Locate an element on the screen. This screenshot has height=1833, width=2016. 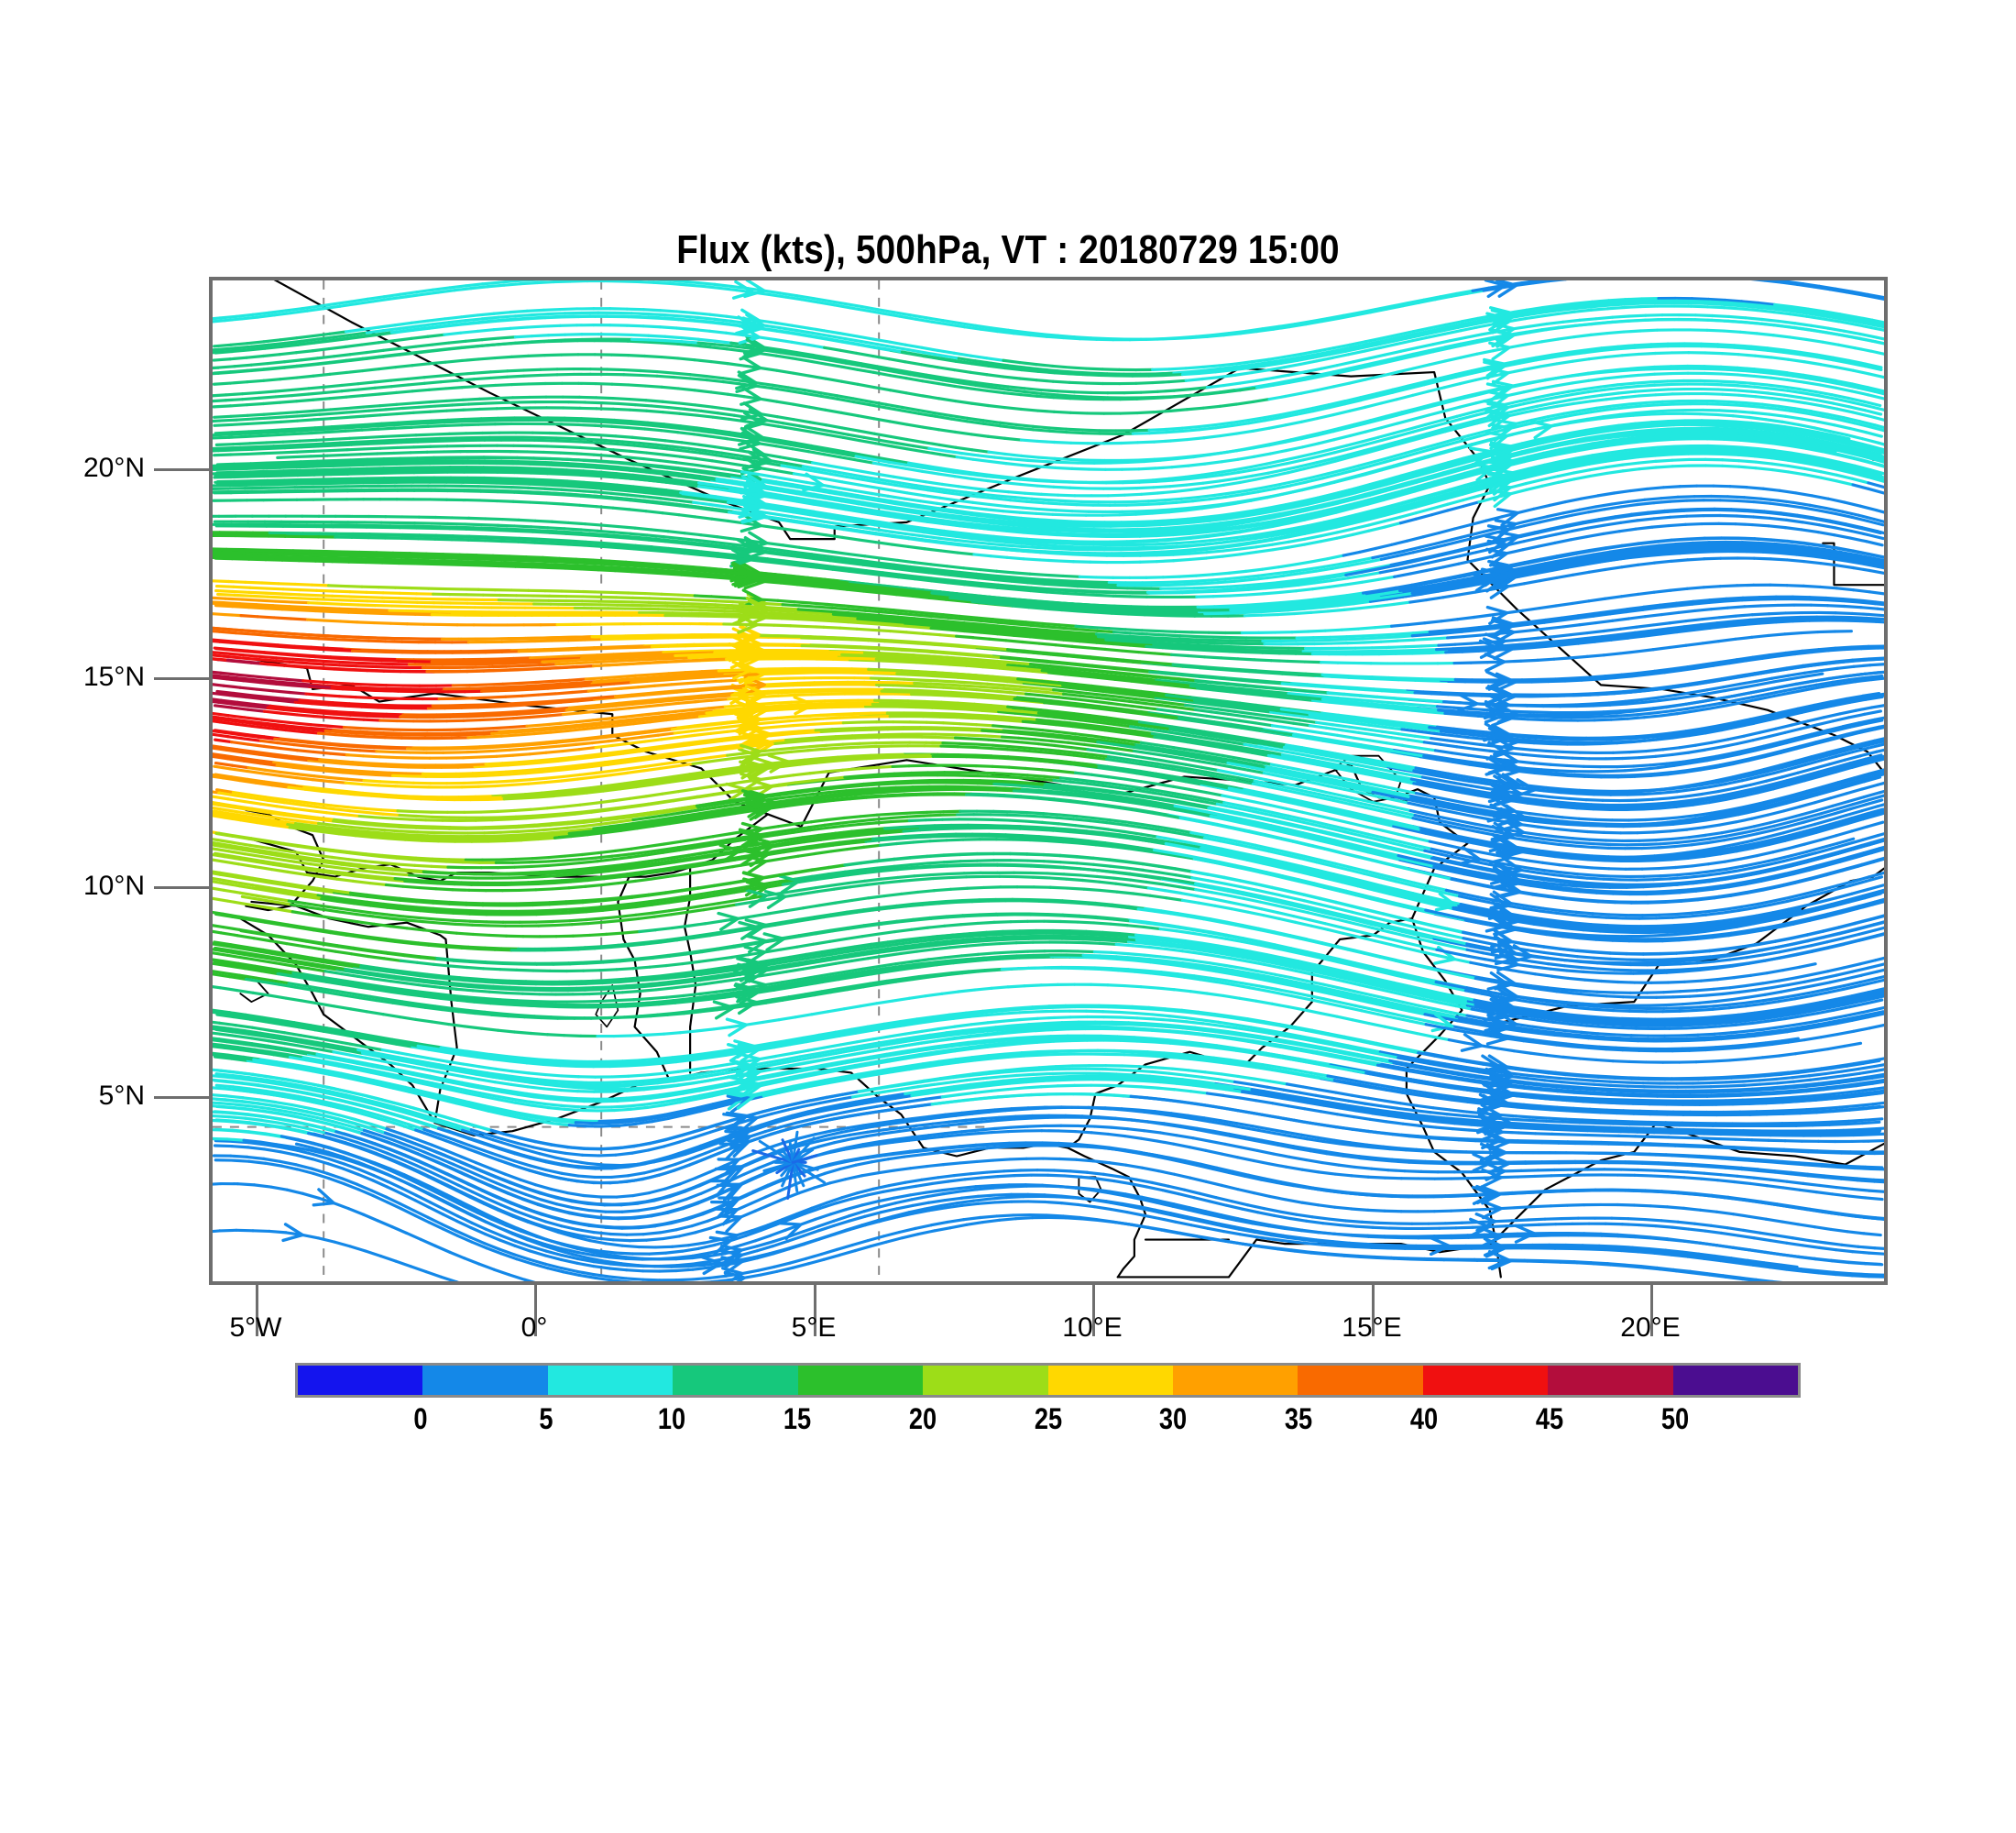
x-tick-label: 0° is located at coordinates (534, 1328).